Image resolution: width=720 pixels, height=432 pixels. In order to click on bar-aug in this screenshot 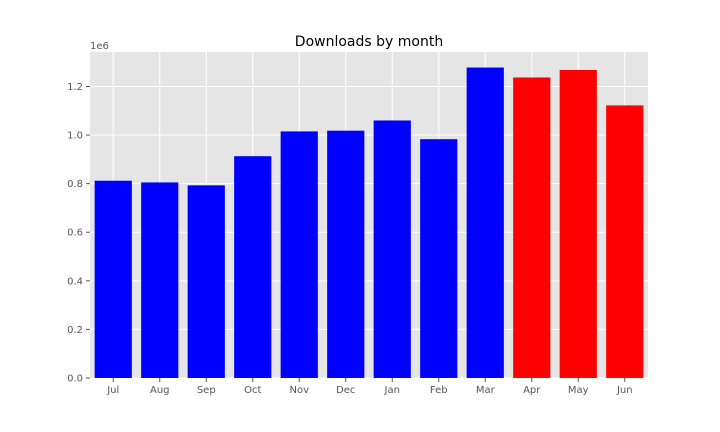, I will do `click(160, 280)`.